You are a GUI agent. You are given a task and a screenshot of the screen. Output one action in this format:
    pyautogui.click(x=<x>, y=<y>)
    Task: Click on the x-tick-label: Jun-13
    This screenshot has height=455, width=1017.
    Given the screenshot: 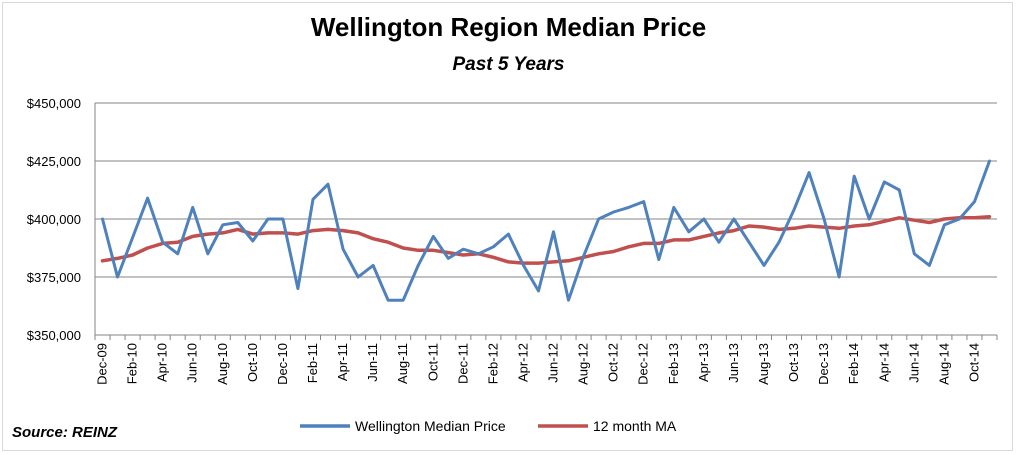 What is the action you would take?
    pyautogui.click(x=733, y=363)
    